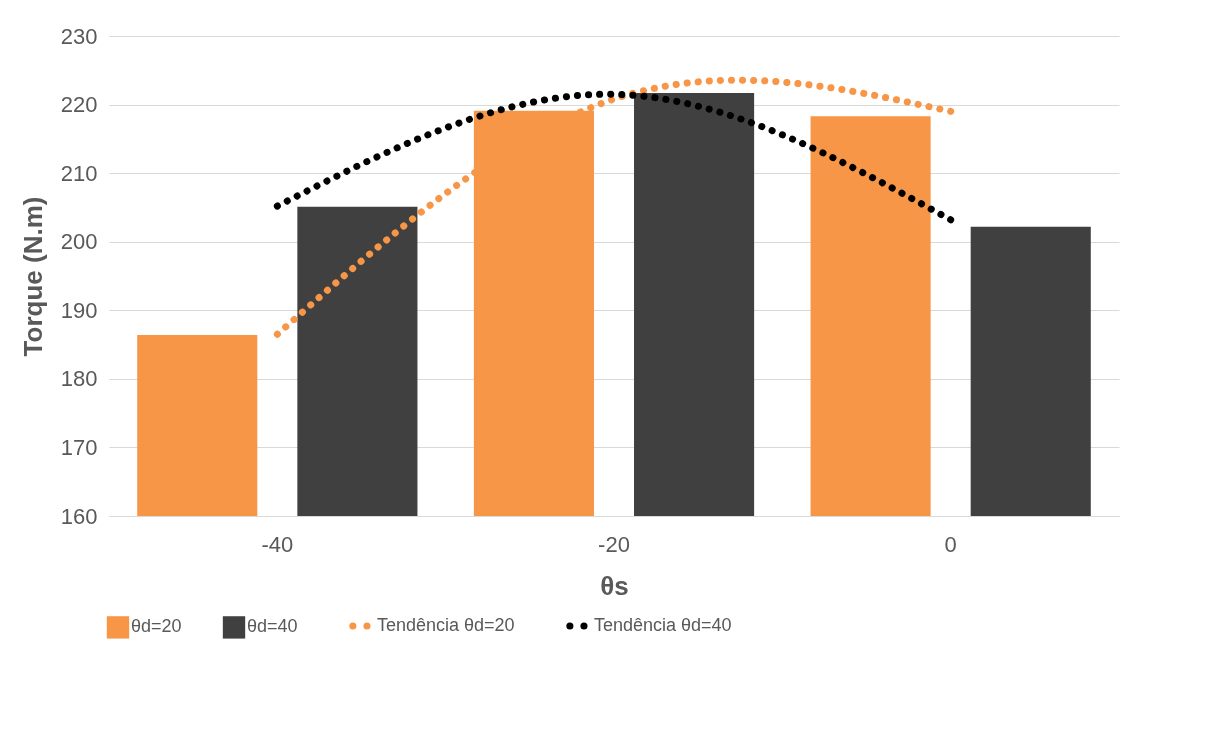  I want to click on x-axis-title: θs, so click(614, 585).